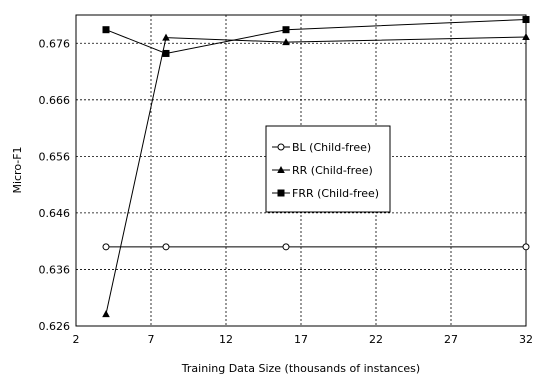  Describe the element at coordinates (55, 213) in the screenshot. I see `y-tick-label: 0.646` at that location.